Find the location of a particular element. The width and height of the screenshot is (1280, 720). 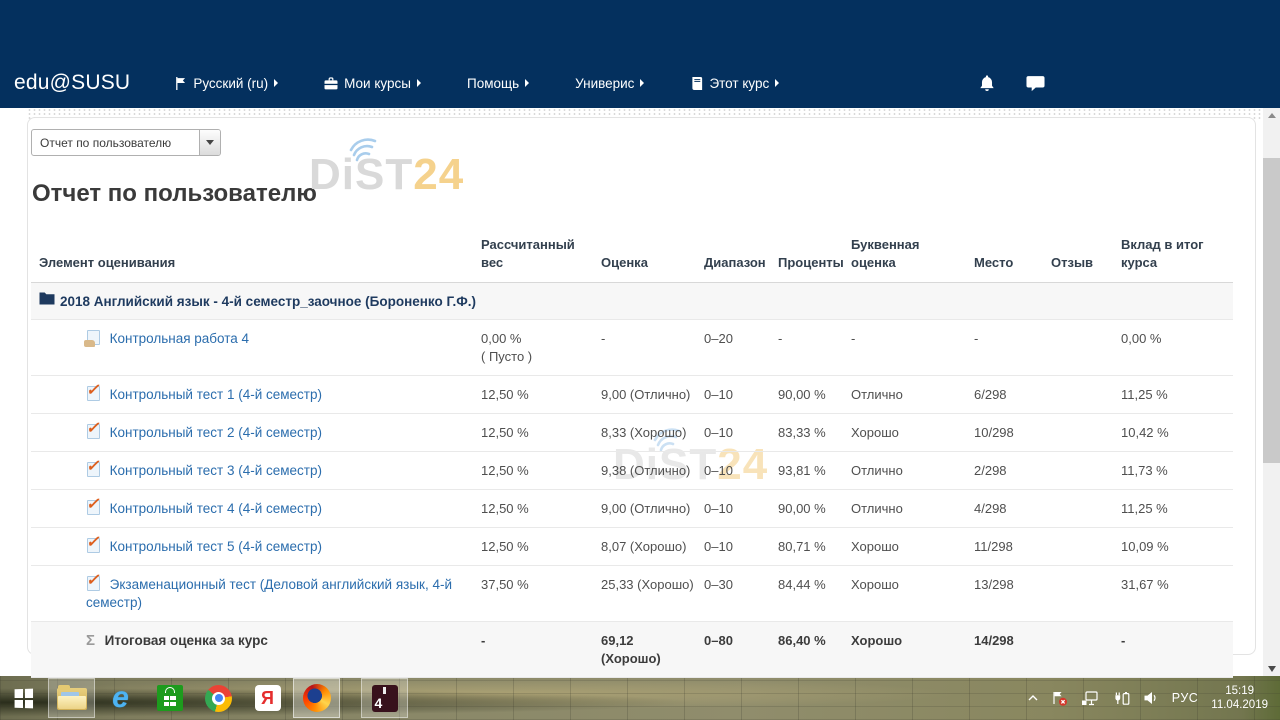

folder-icon is located at coordinates (47, 301).